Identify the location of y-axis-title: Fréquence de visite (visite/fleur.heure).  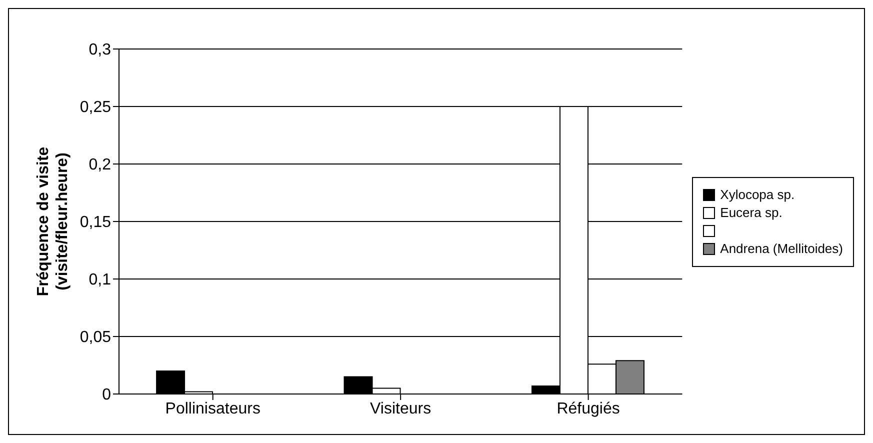
(53, 221).